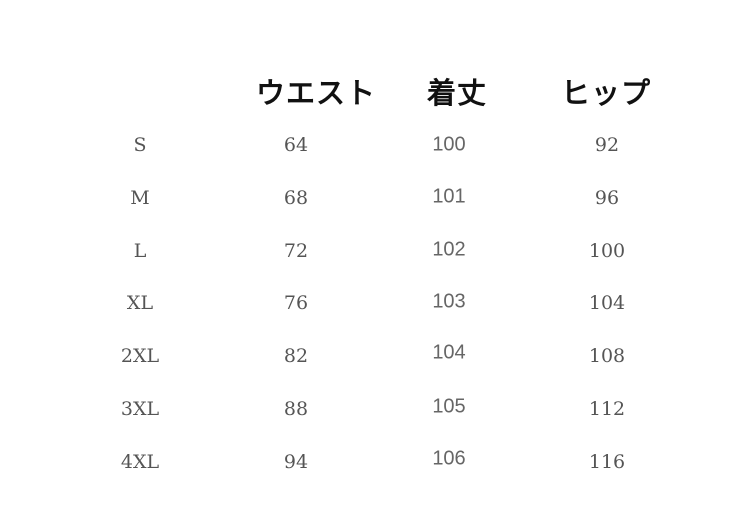  What do you see at coordinates (607, 303) in the screenshot?
I see `cell-hip: 104` at bounding box center [607, 303].